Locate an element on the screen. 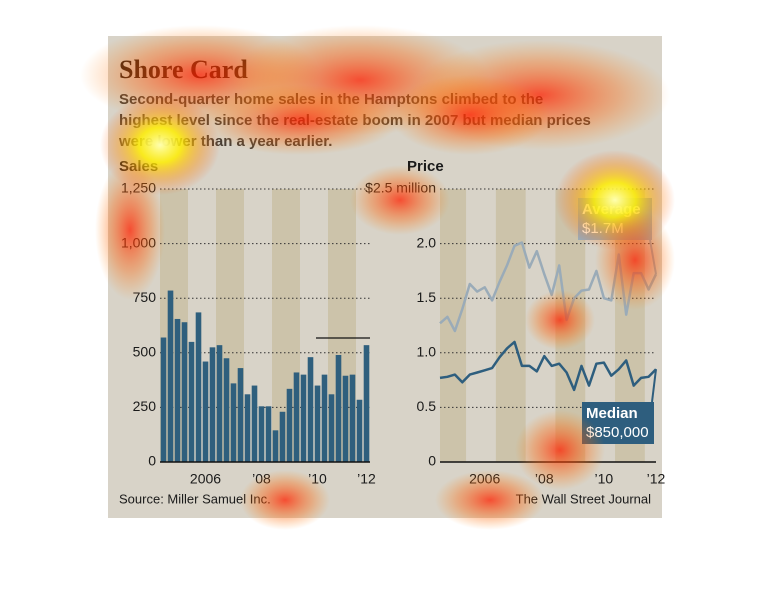 This screenshot has height=612, width=770. credit: The Wall Street Journal is located at coordinates (583, 498).